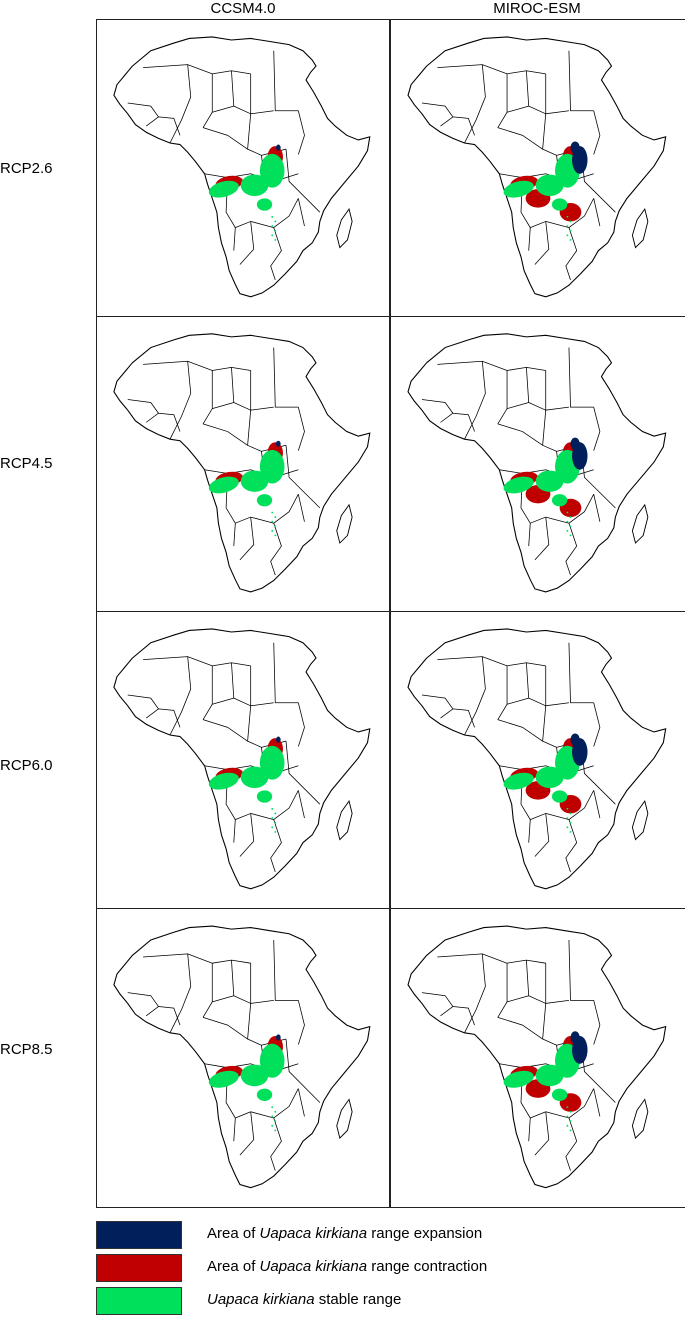 This screenshot has height=1318, width=685. I want to click on map-panel-ccsm4.0-rcp8.5, so click(243, 1058).